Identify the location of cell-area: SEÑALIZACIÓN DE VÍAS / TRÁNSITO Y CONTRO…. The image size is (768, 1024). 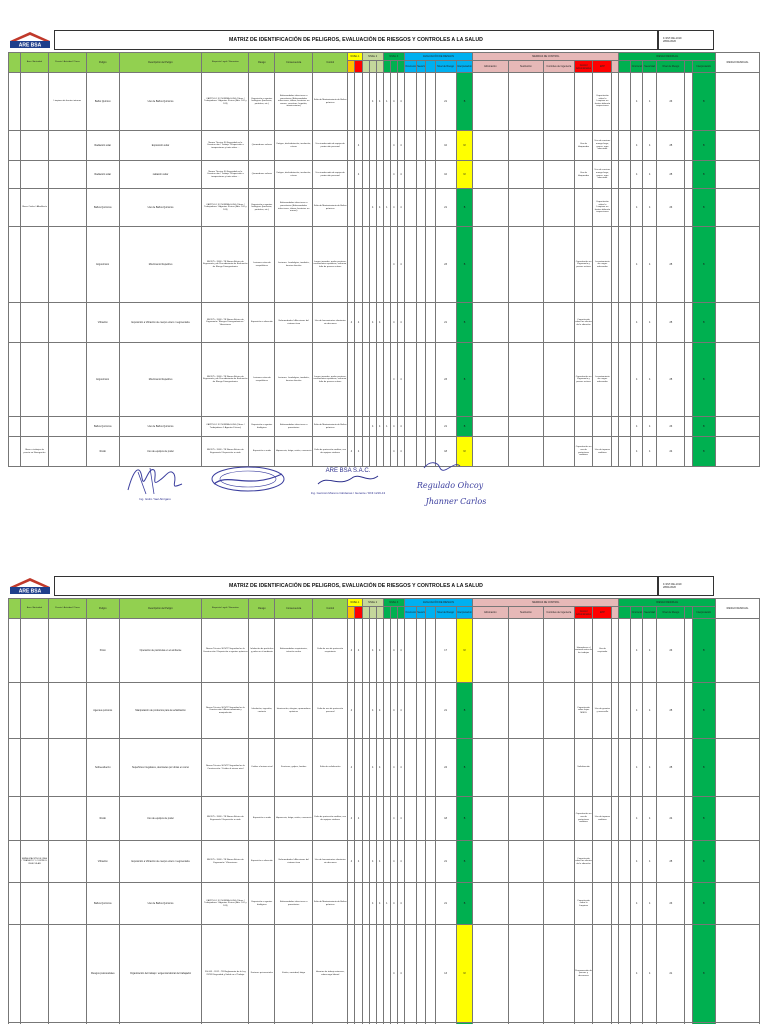
(34, 861).